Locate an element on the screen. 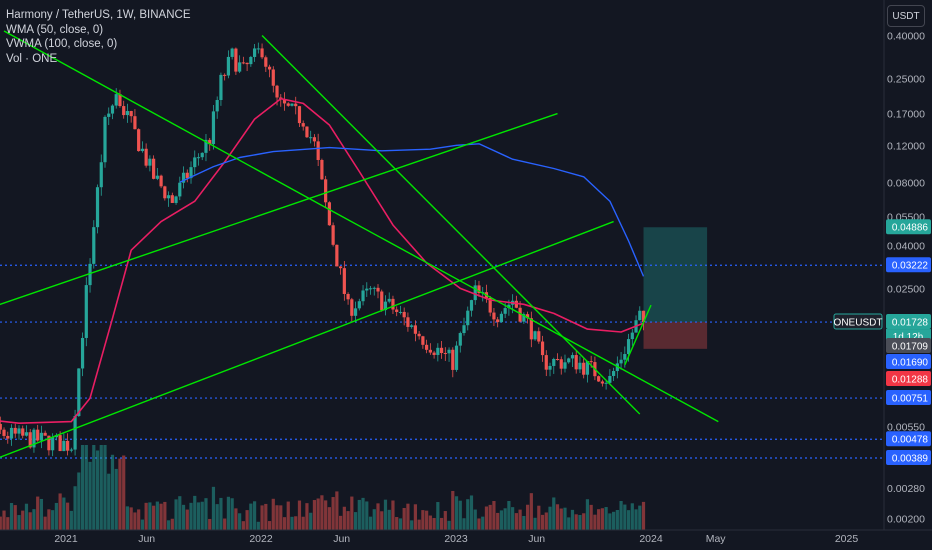  price-tick-label: 0.25000 is located at coordinates (906, 79).